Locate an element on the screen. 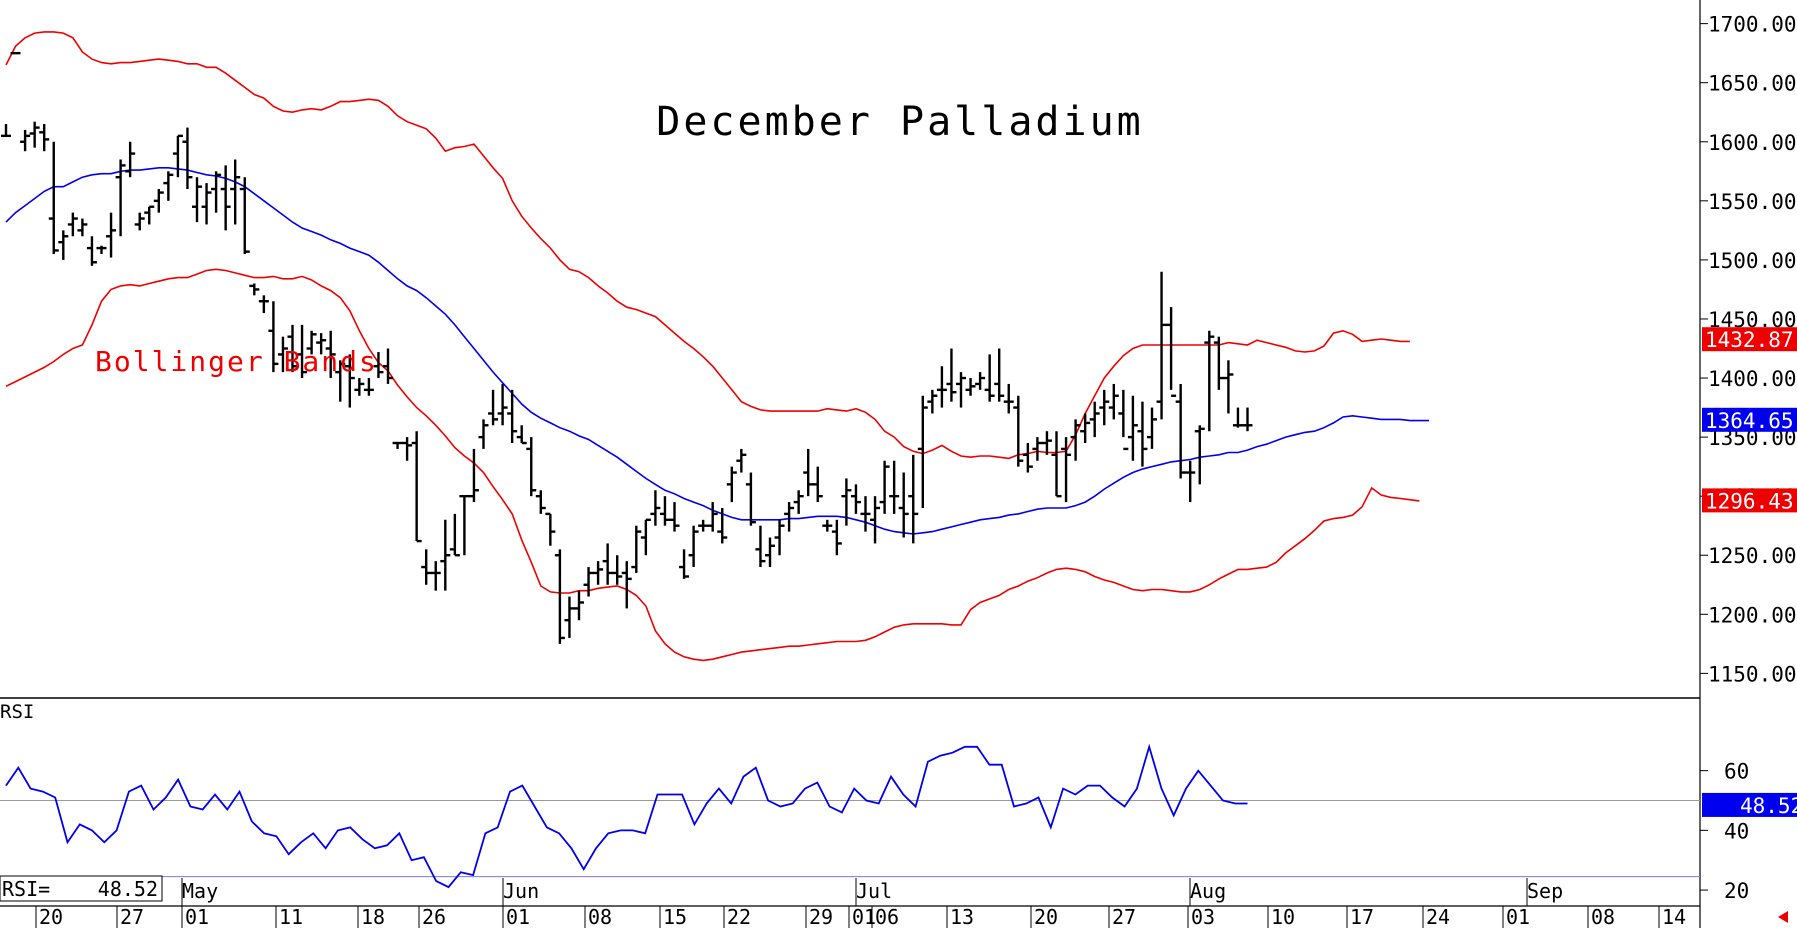 The width and height of the screenshot is (1797, 932). day-label: 27 is located at coordinates (1124, 916).